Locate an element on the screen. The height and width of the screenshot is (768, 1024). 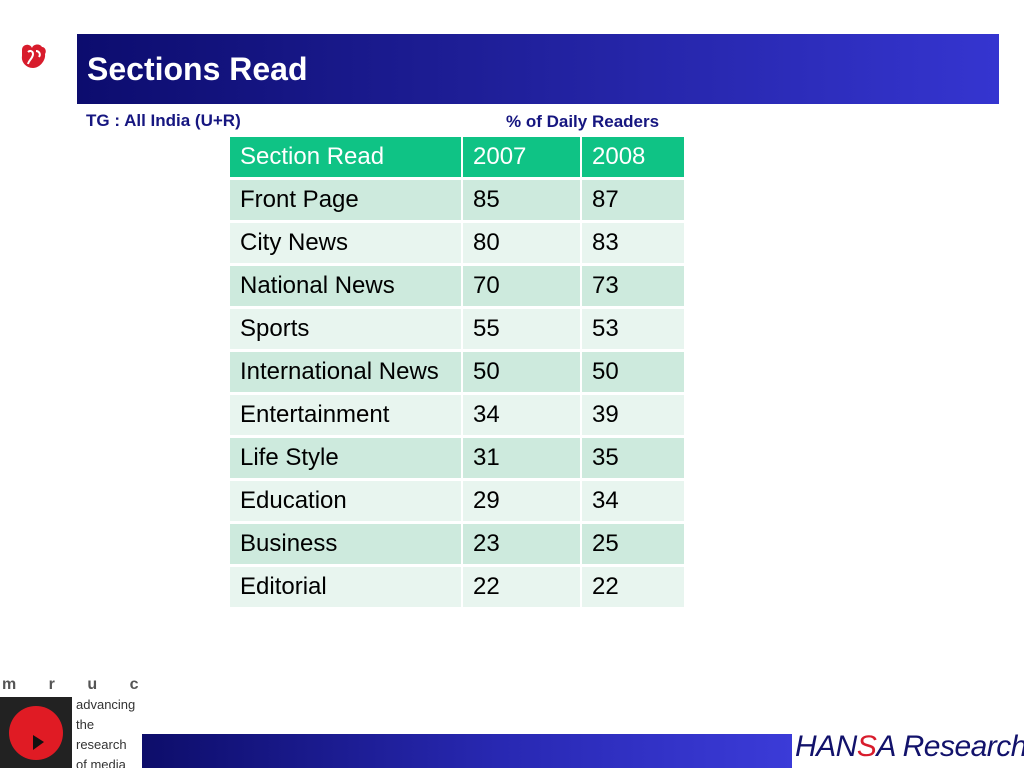
section-name: Front Page is located at coordinates (346, 201).